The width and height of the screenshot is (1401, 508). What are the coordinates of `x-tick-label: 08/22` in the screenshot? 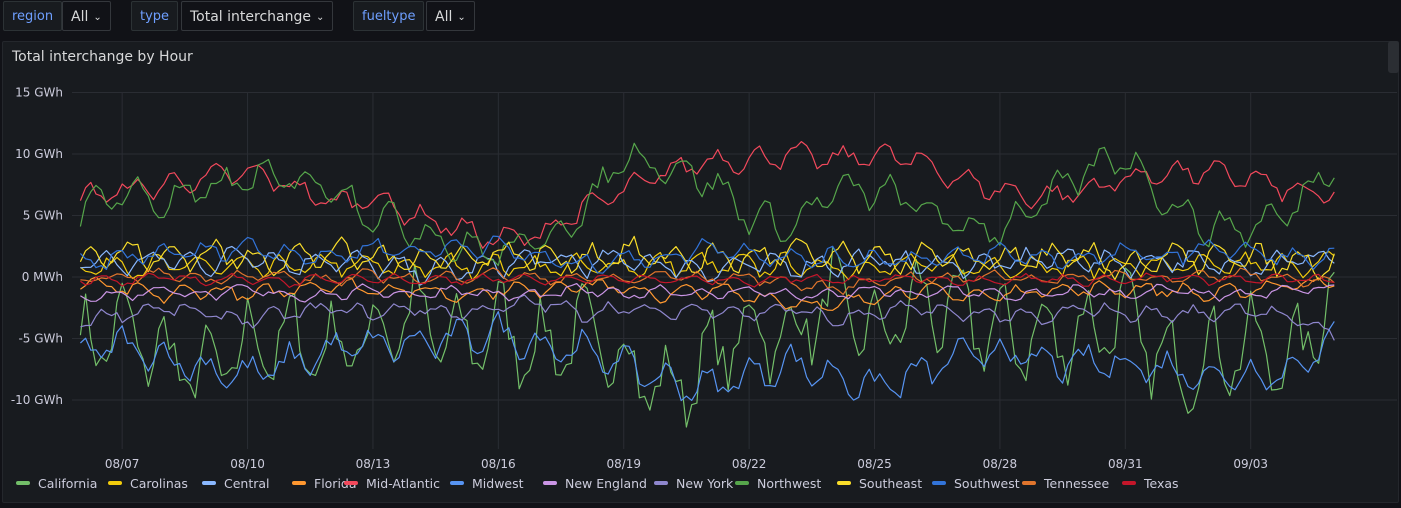 It's located at (749, 463).